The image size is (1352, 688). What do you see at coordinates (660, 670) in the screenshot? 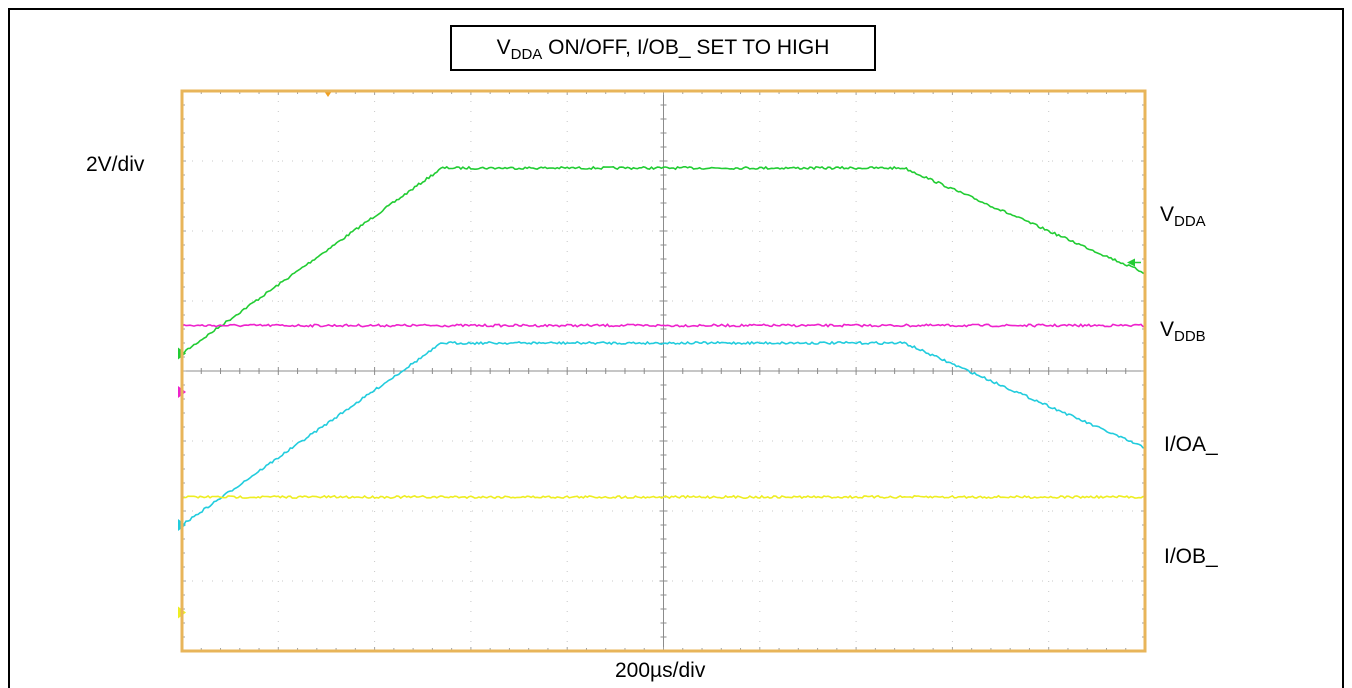
I see `x-scale-label: 200µs/div` at bounding box center [660, 670].